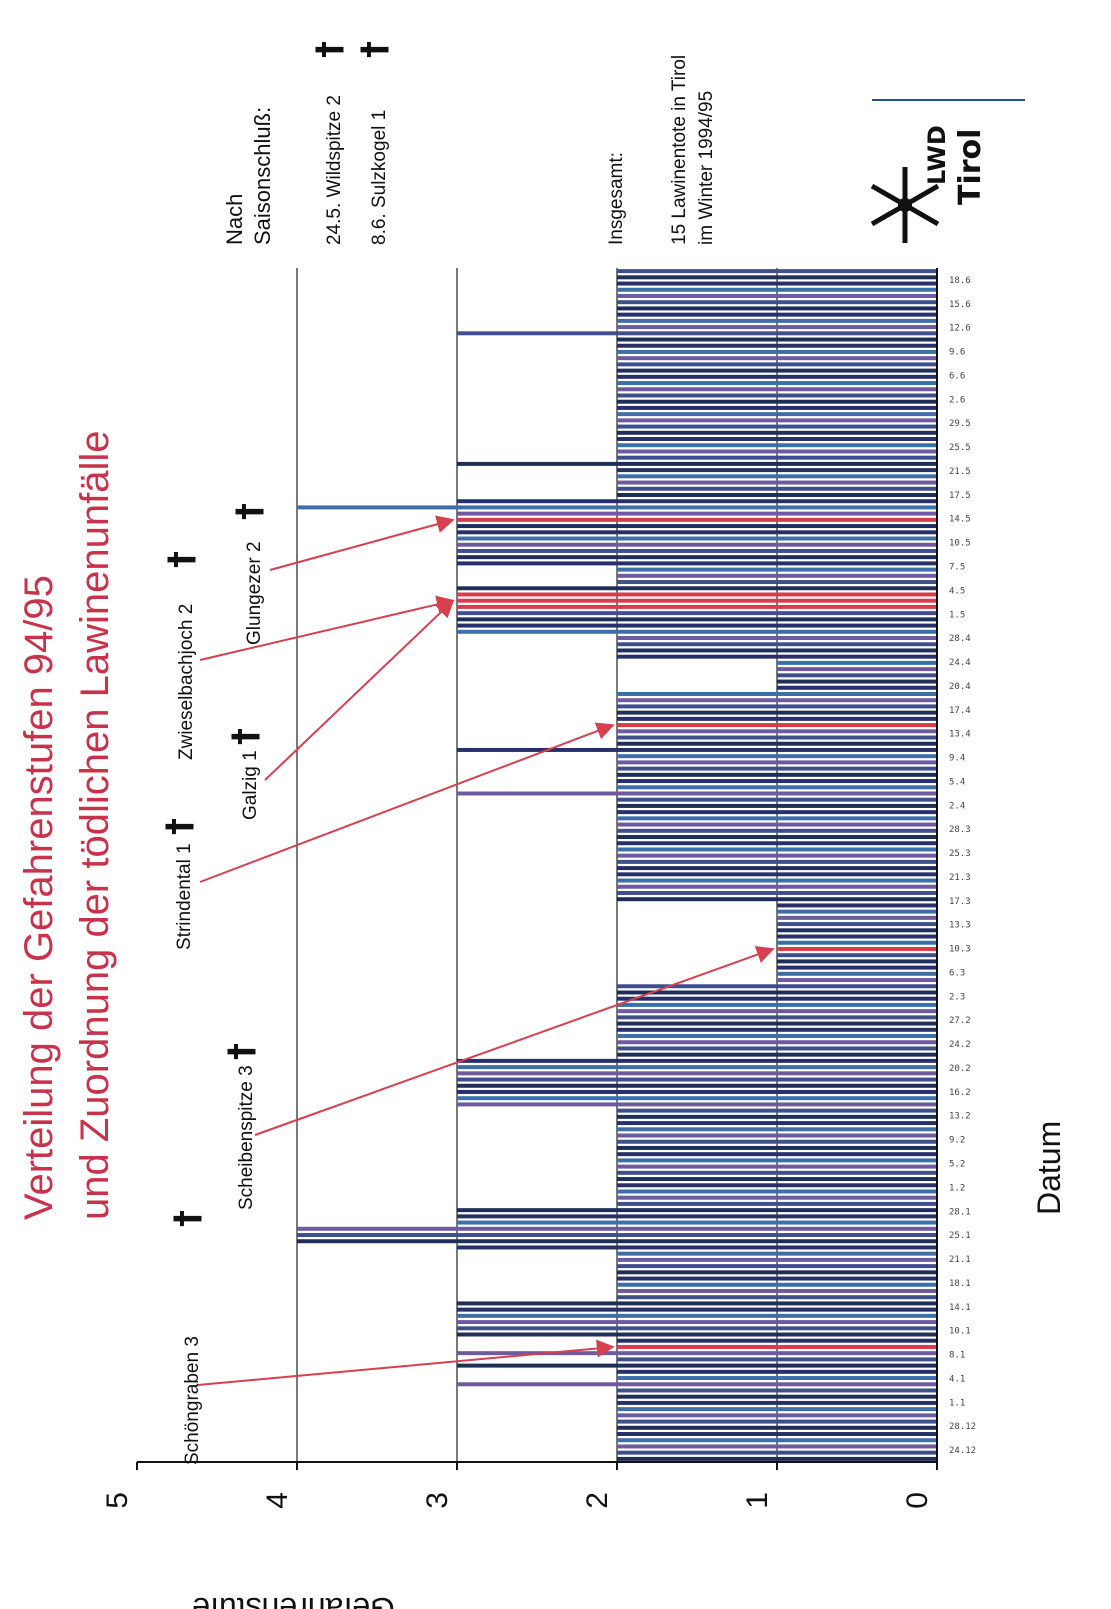 The height and width of the screenshot is (1609, 1111). Describe the element at coordinates (960, 902) in the screenshot. I see `x-tick-label: 17.3` at that location.